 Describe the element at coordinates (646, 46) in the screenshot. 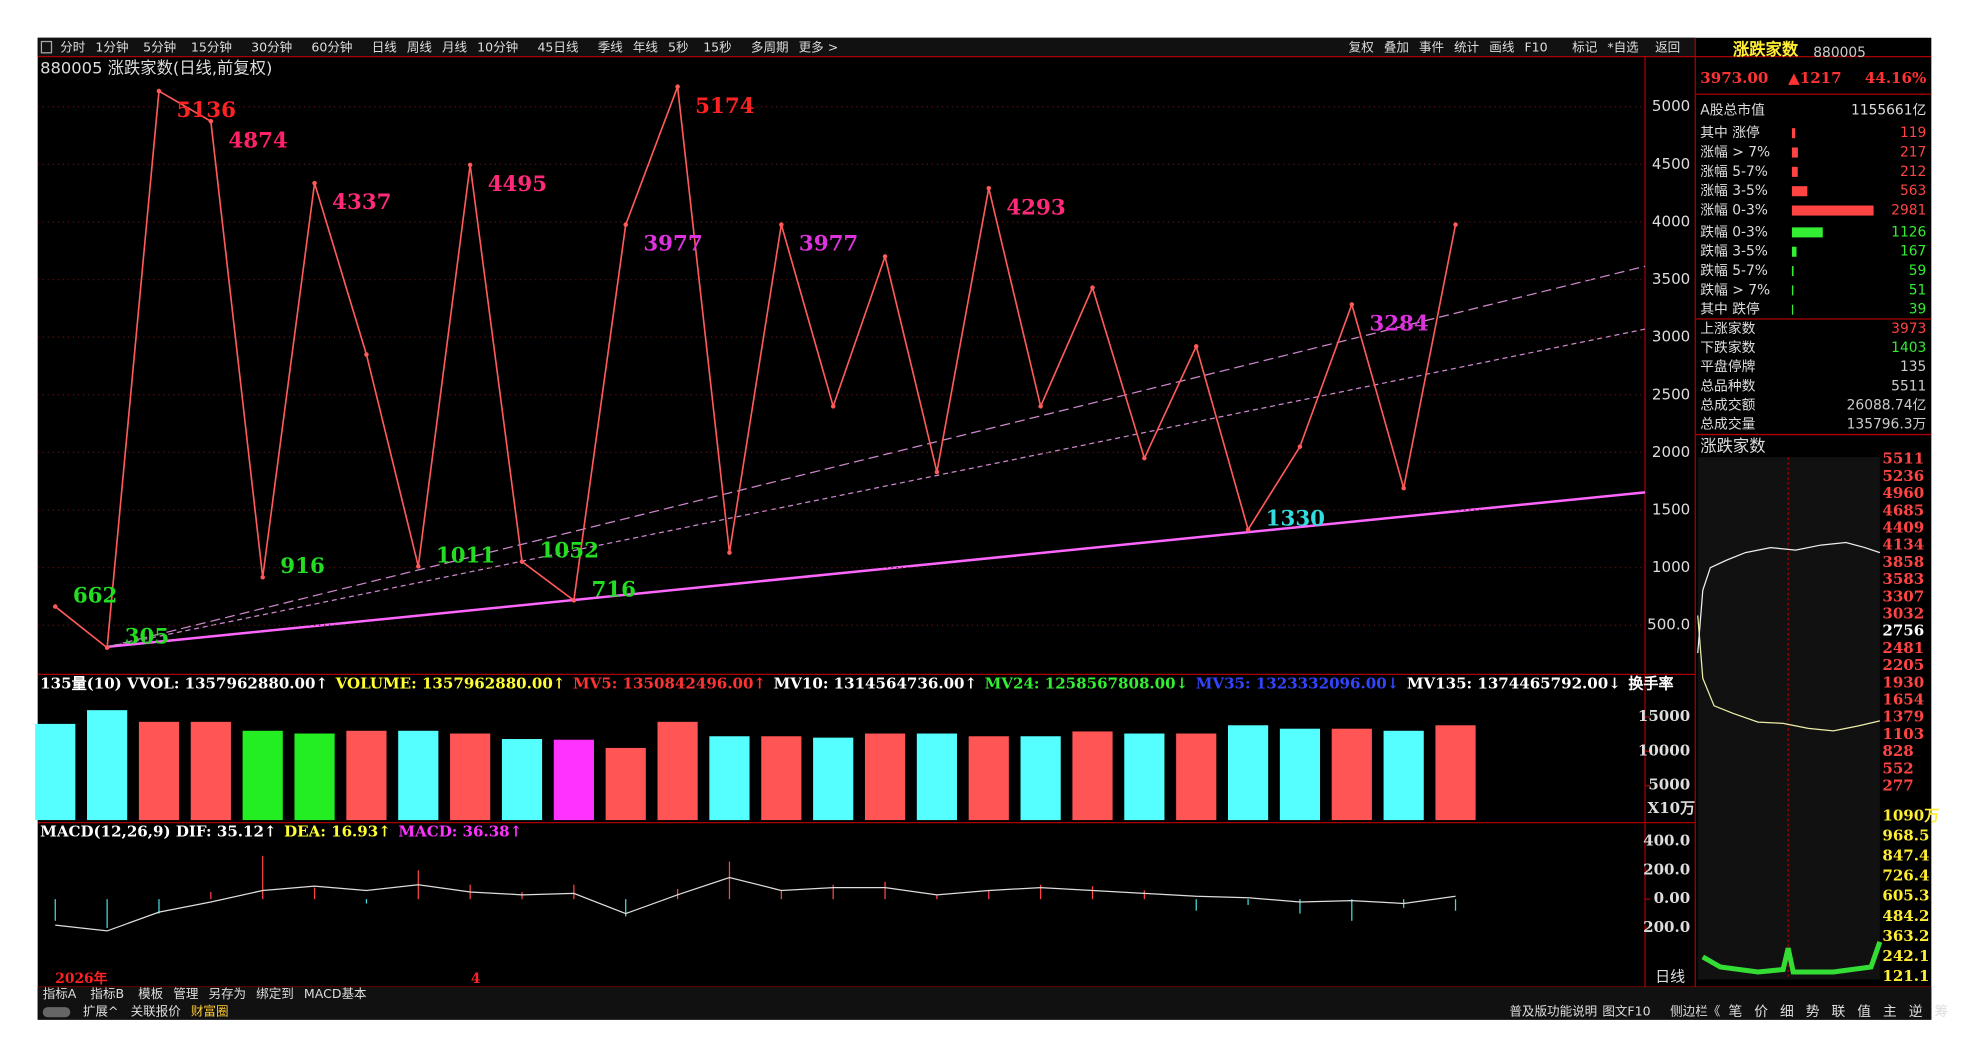

I see `toolbar-item: 年线` at that location.